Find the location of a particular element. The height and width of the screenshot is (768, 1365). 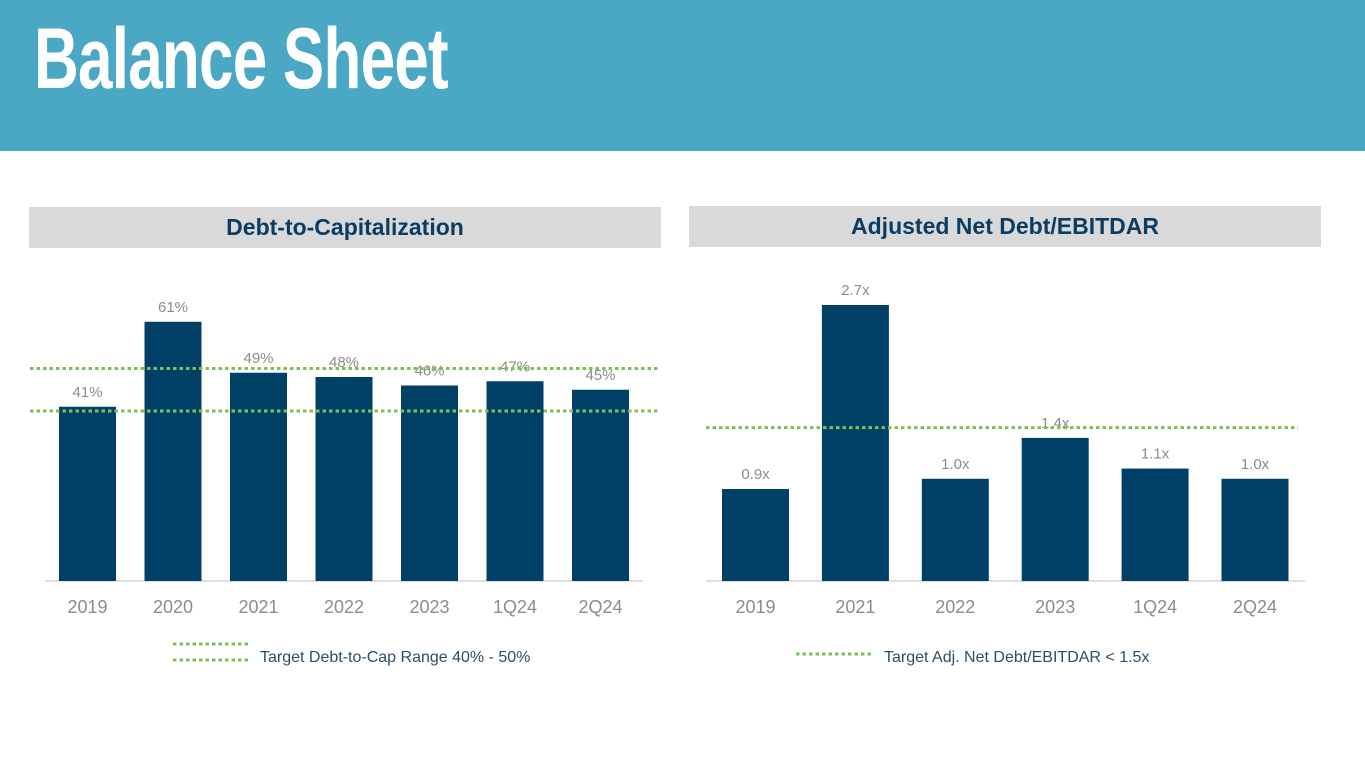

net-debt-ebitdar-bar-1q24 is located at coordinates (1155, 524).